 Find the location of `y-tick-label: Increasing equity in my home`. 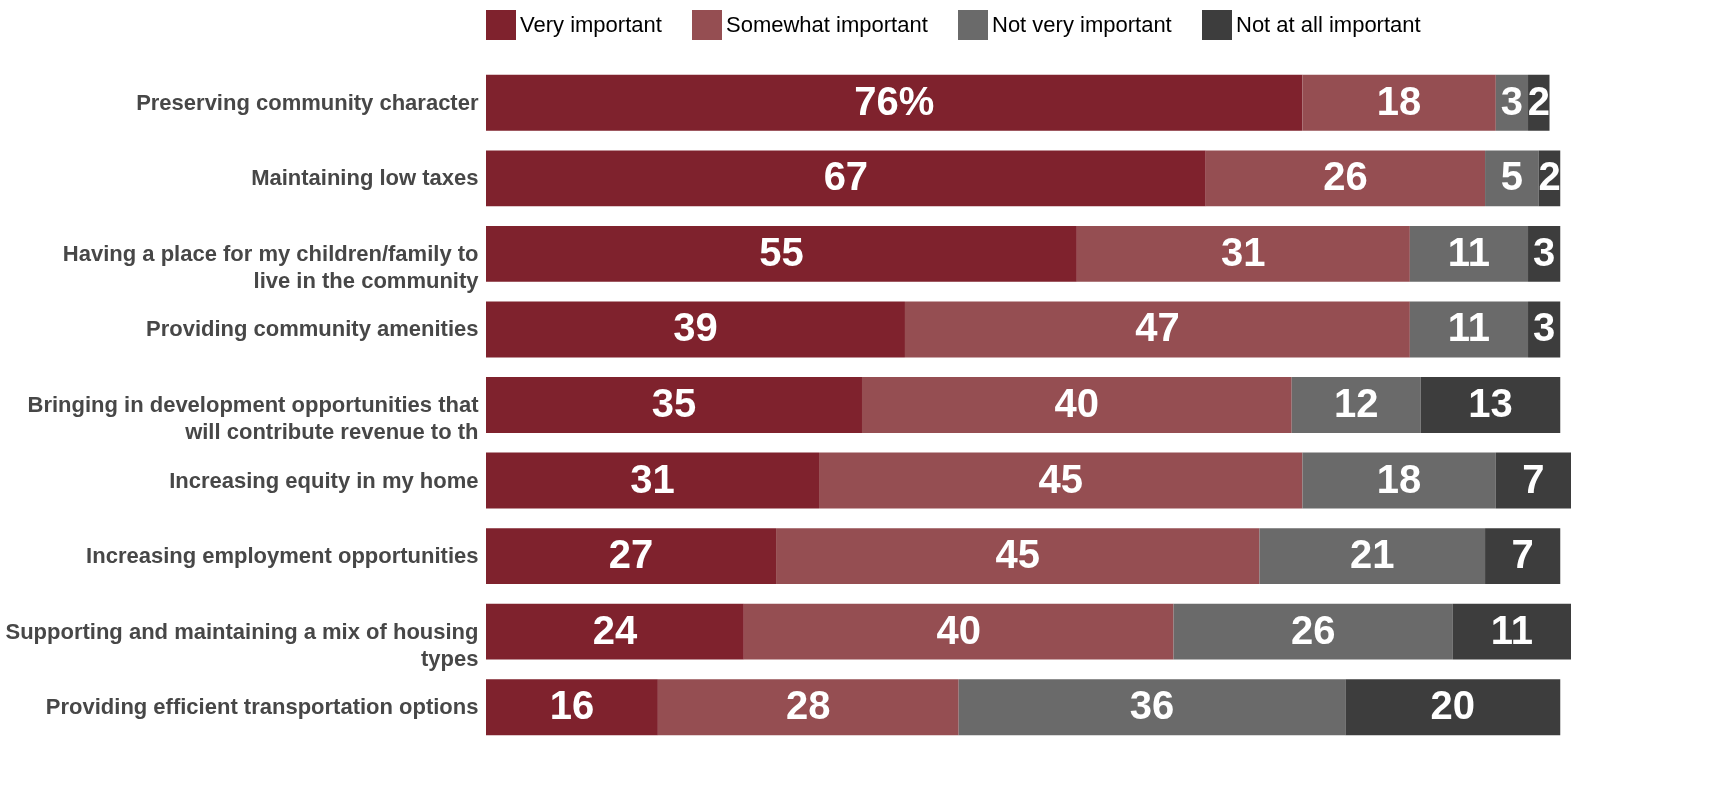

y-tick-label: Increasing equity in my home is located at coordinates (324, 480).